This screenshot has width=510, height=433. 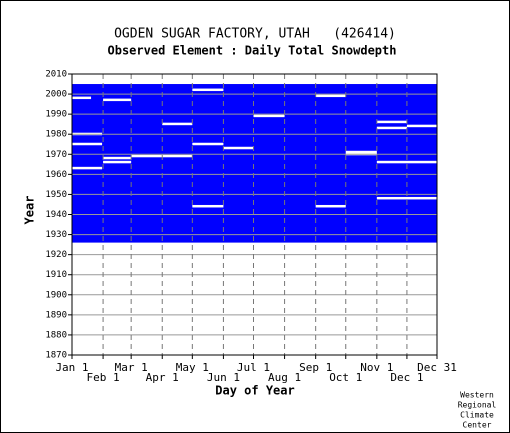 What do you see at coordinates (56, 155) in the screenshot?
I see `y-tick-label: 1970` at bounding box center [56, 155].